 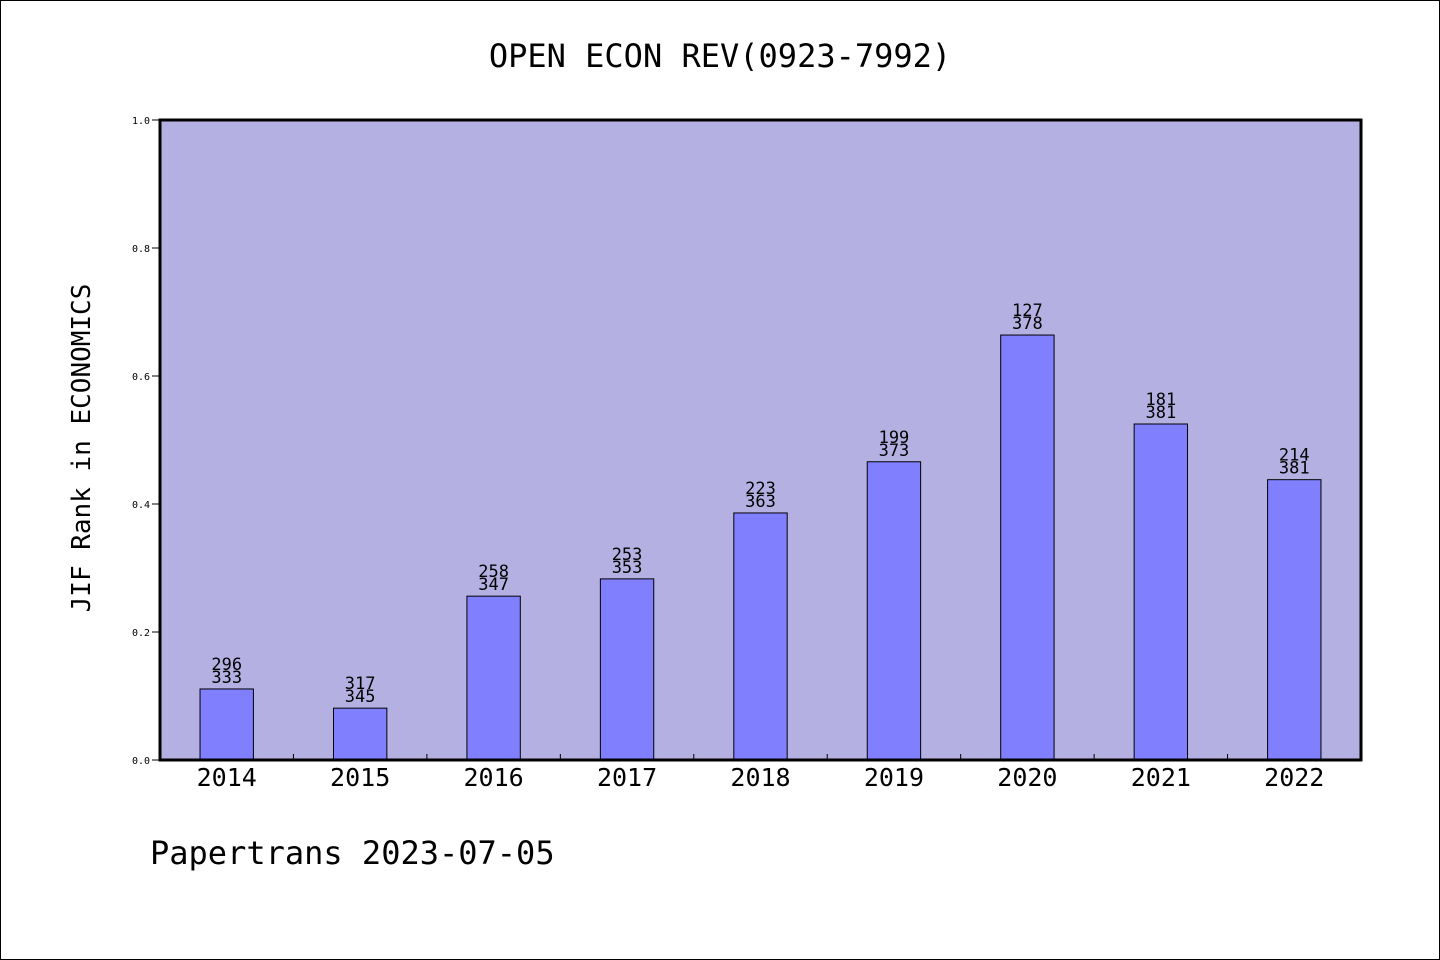 What do you see at coordinates (894, 451) in the screenshot?
I see `bar-total-label-2019: 373` at bounding box center [894, 451].